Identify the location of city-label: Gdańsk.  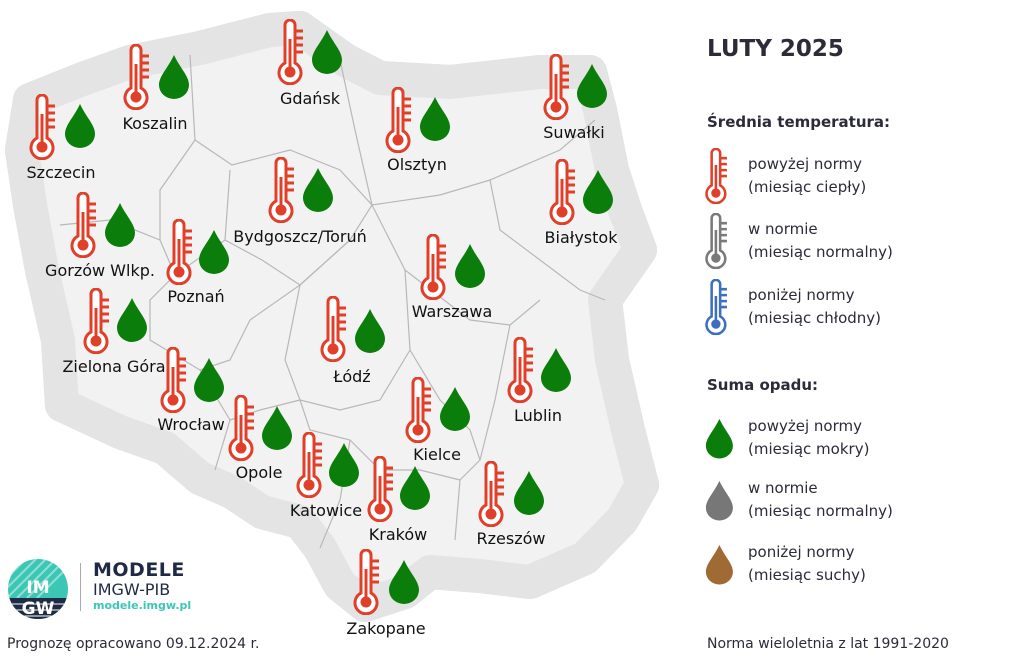
(310, 98).